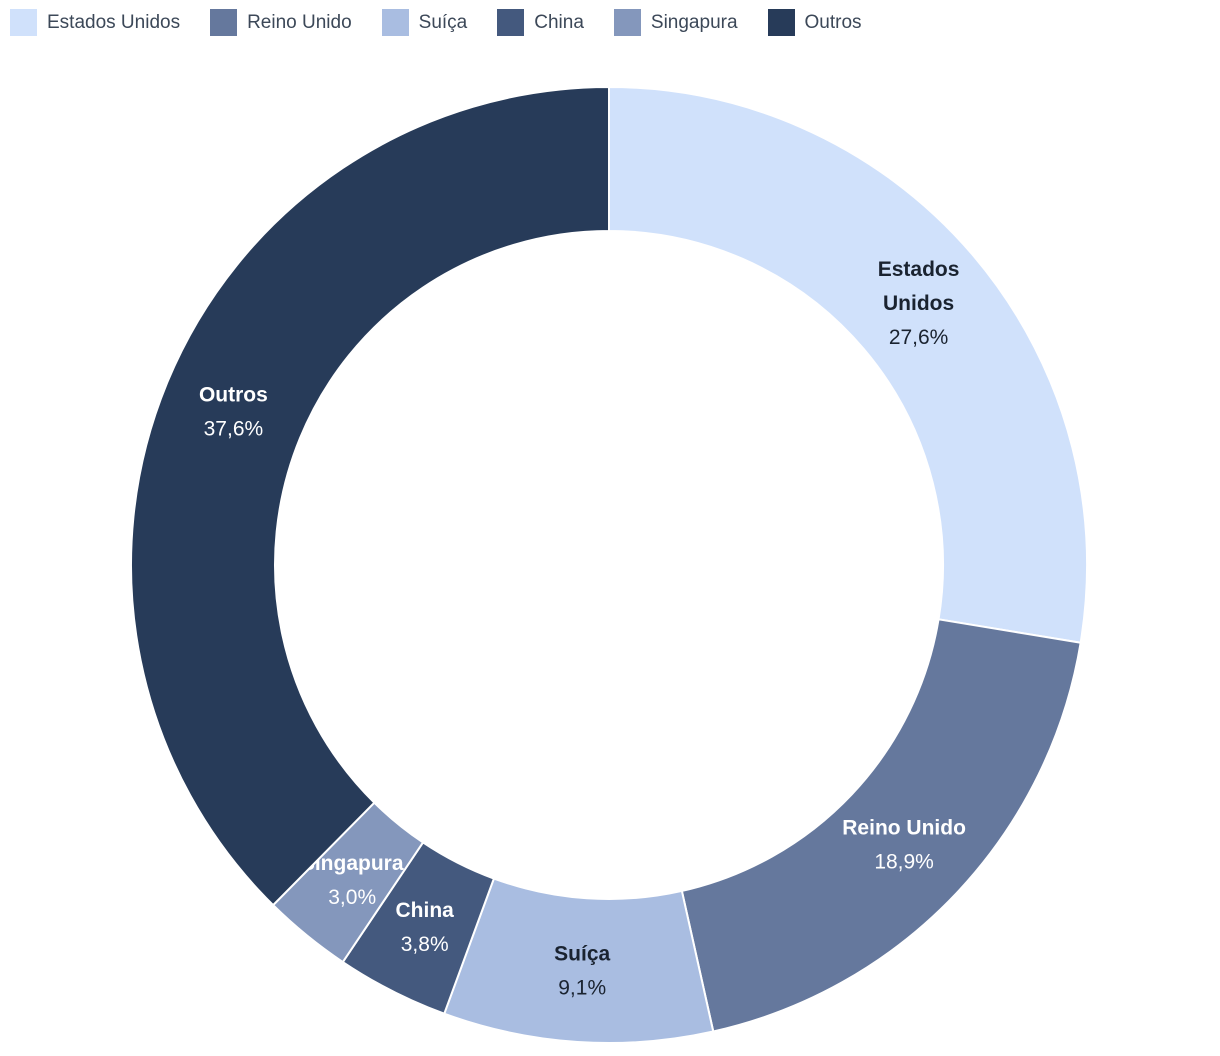 This screenshot has width=1220, height=1056. I want to click on slice-label-reino-unido: Reino Unido 18,9%, so click(904, 844).